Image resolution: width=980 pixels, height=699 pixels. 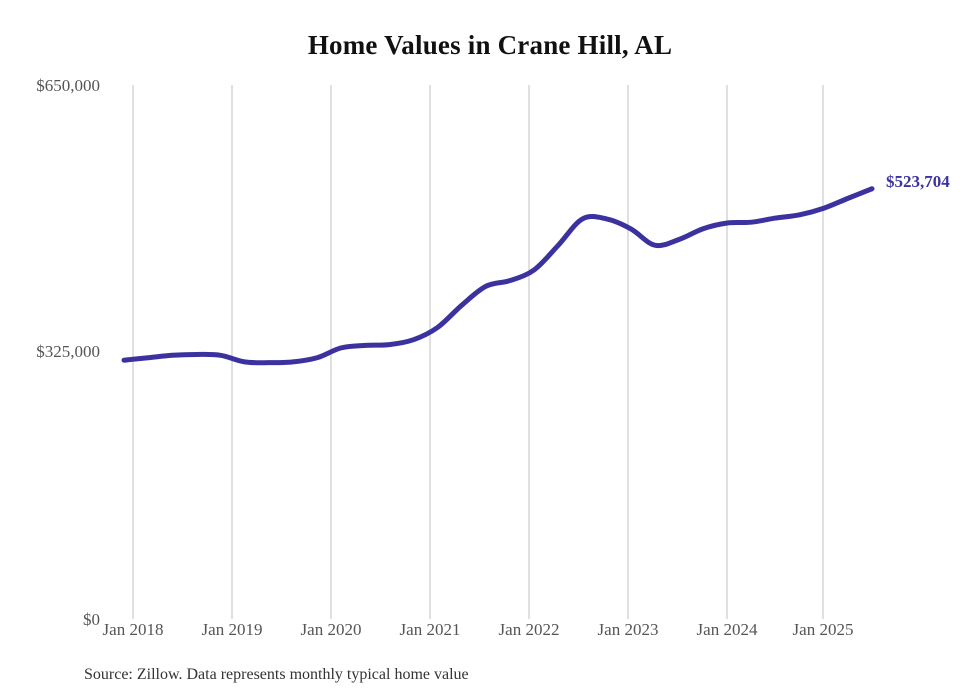 I want to click on x-axis-tick-jan-2025: Jan 2025, so click(x=823, y=629).